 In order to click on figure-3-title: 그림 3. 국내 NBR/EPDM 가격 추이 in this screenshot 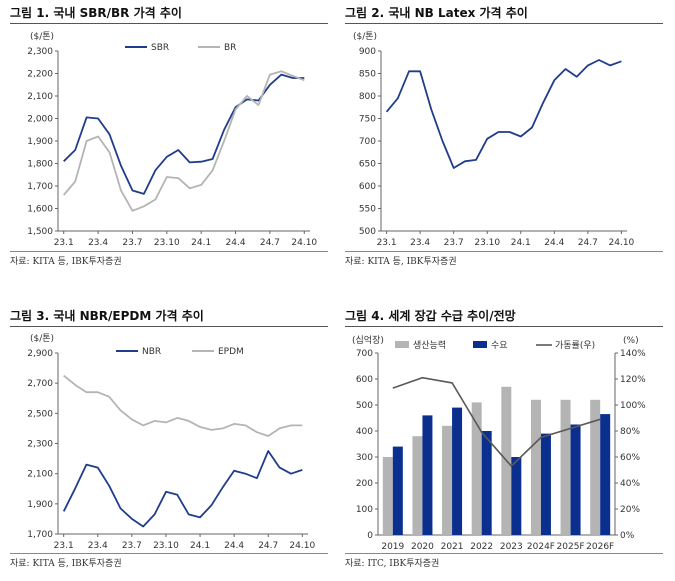, I will do `click(107, 316)`.